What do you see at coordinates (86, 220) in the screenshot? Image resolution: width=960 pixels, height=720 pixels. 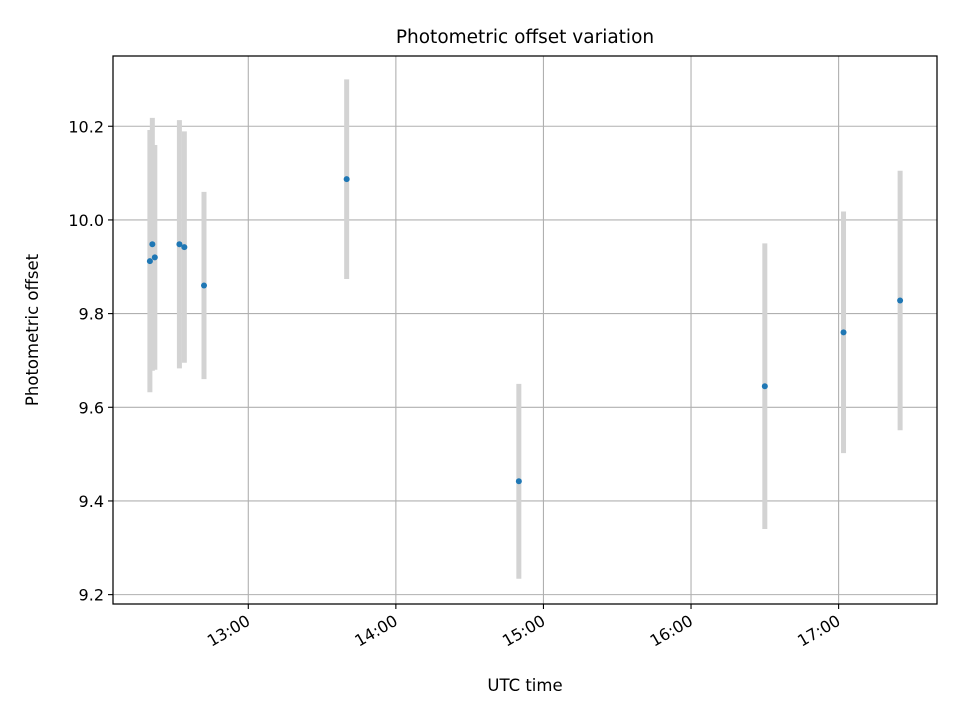 I see `y-tick-label: 10.0` at bounding box center [86, 220].